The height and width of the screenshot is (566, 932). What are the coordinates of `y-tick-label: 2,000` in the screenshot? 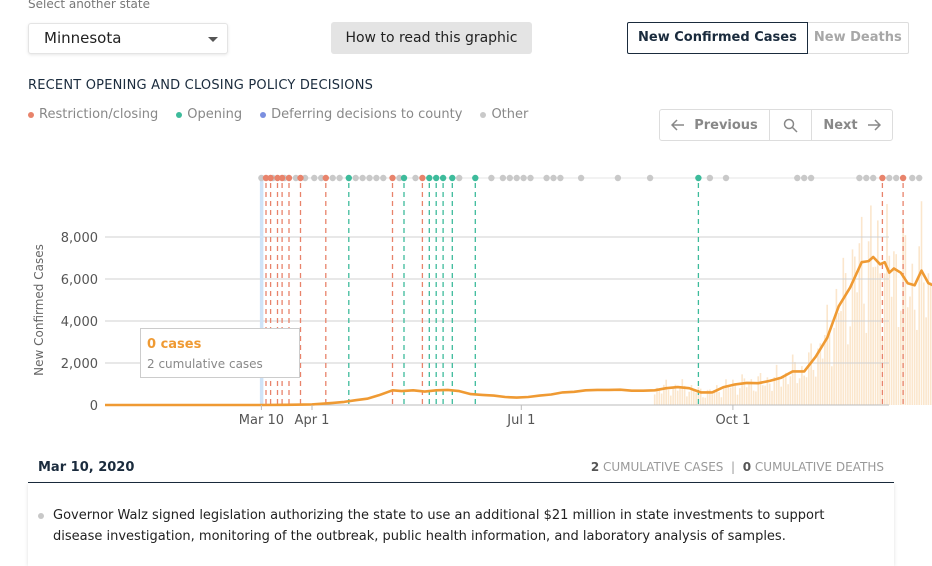 It's located at (79, 364).